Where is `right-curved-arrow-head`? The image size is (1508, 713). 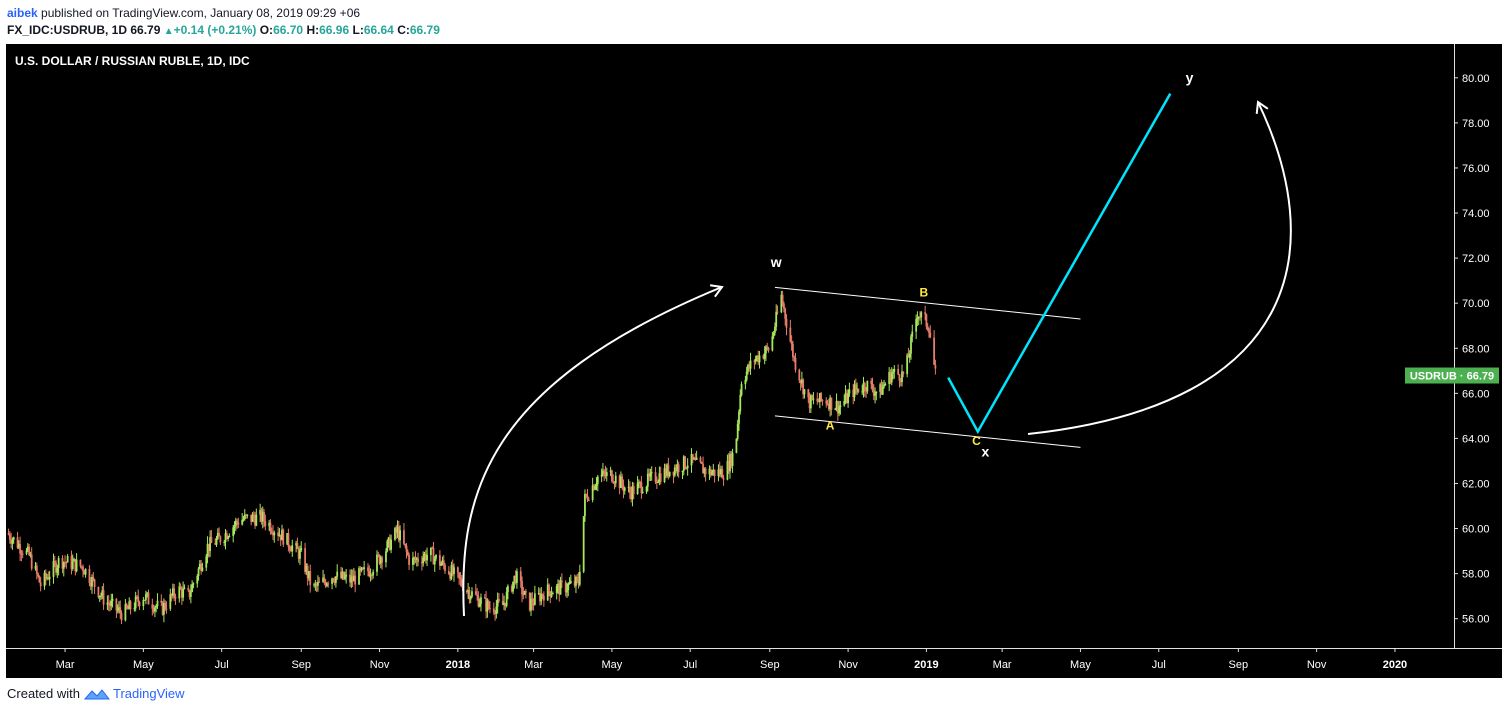
right-curved-arrow-head is located at coordinates (1262, 107).